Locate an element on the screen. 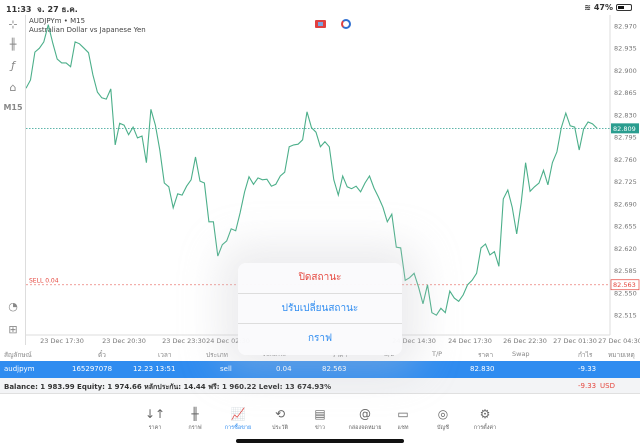 The image size is (640, 447). column-header: หมายเหตุ is located at coordinates (621, 355).